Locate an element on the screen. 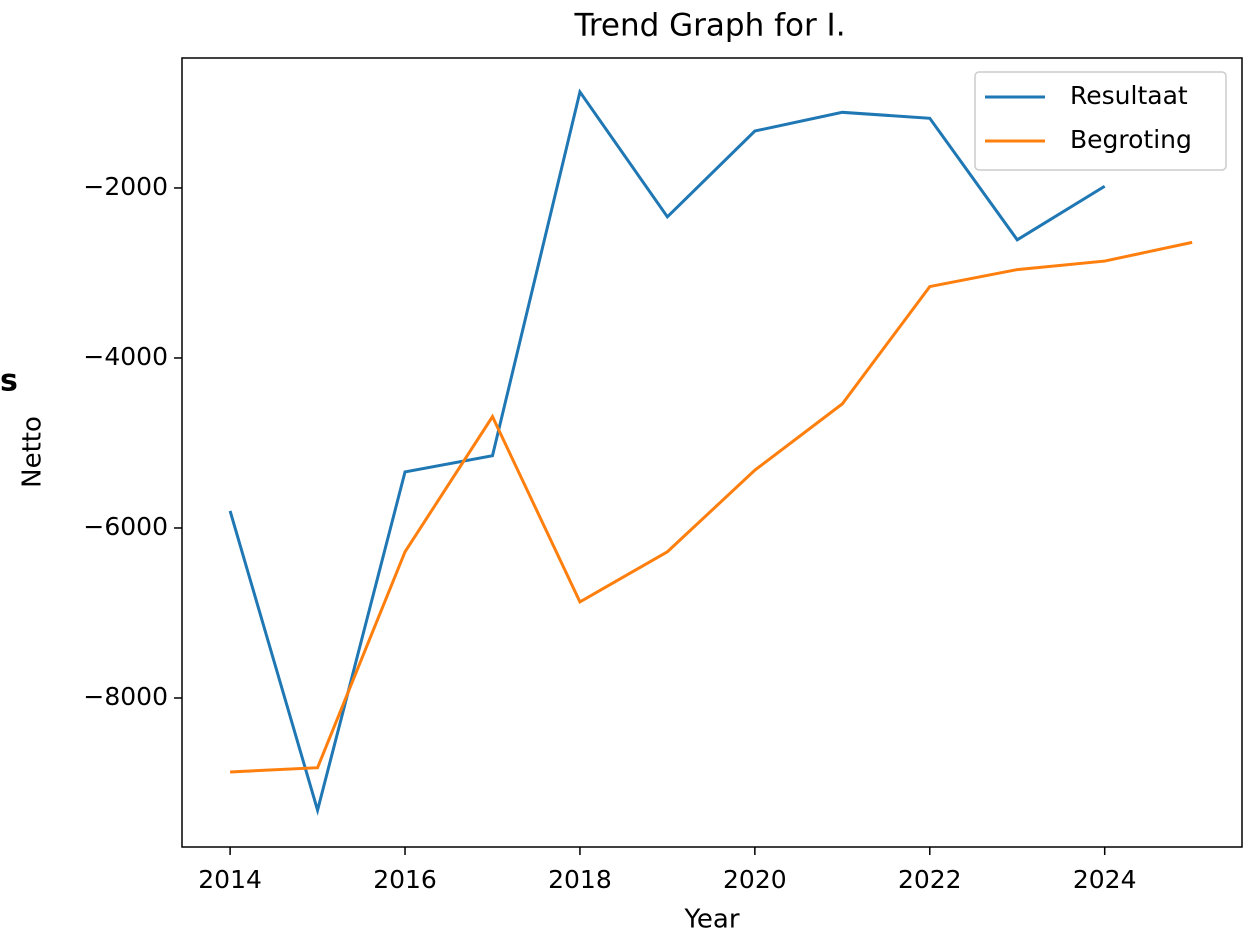 The width and height of the screenshot is (1253, 934). x-tick-label: 2022 is located at coordinates (930, 879).